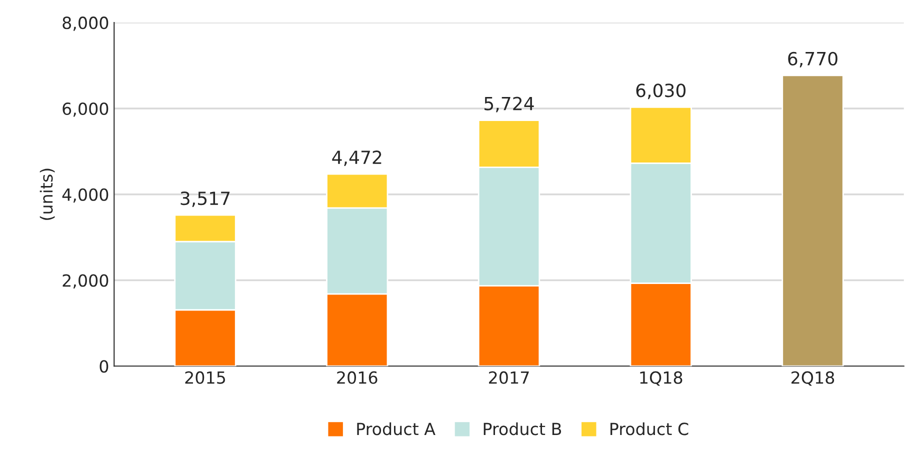  Describe the element at coordinates (523, 429) in the screenshot. I see `legend-label: Product B` at that location.